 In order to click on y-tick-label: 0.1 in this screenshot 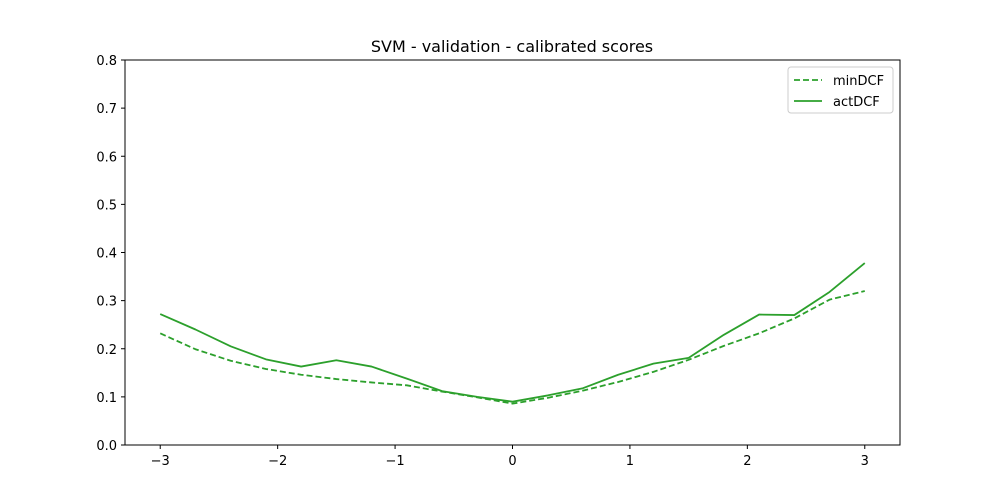, I will do `click(106, 398)`.